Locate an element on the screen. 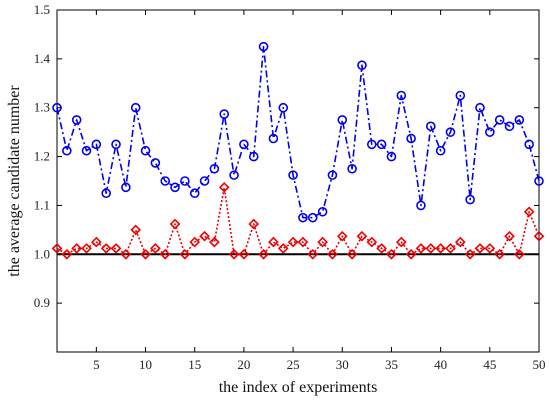 The height and width of the screenshot is (406, 550). y-tick-label: 1.3 is located at coordinates (42, 107).